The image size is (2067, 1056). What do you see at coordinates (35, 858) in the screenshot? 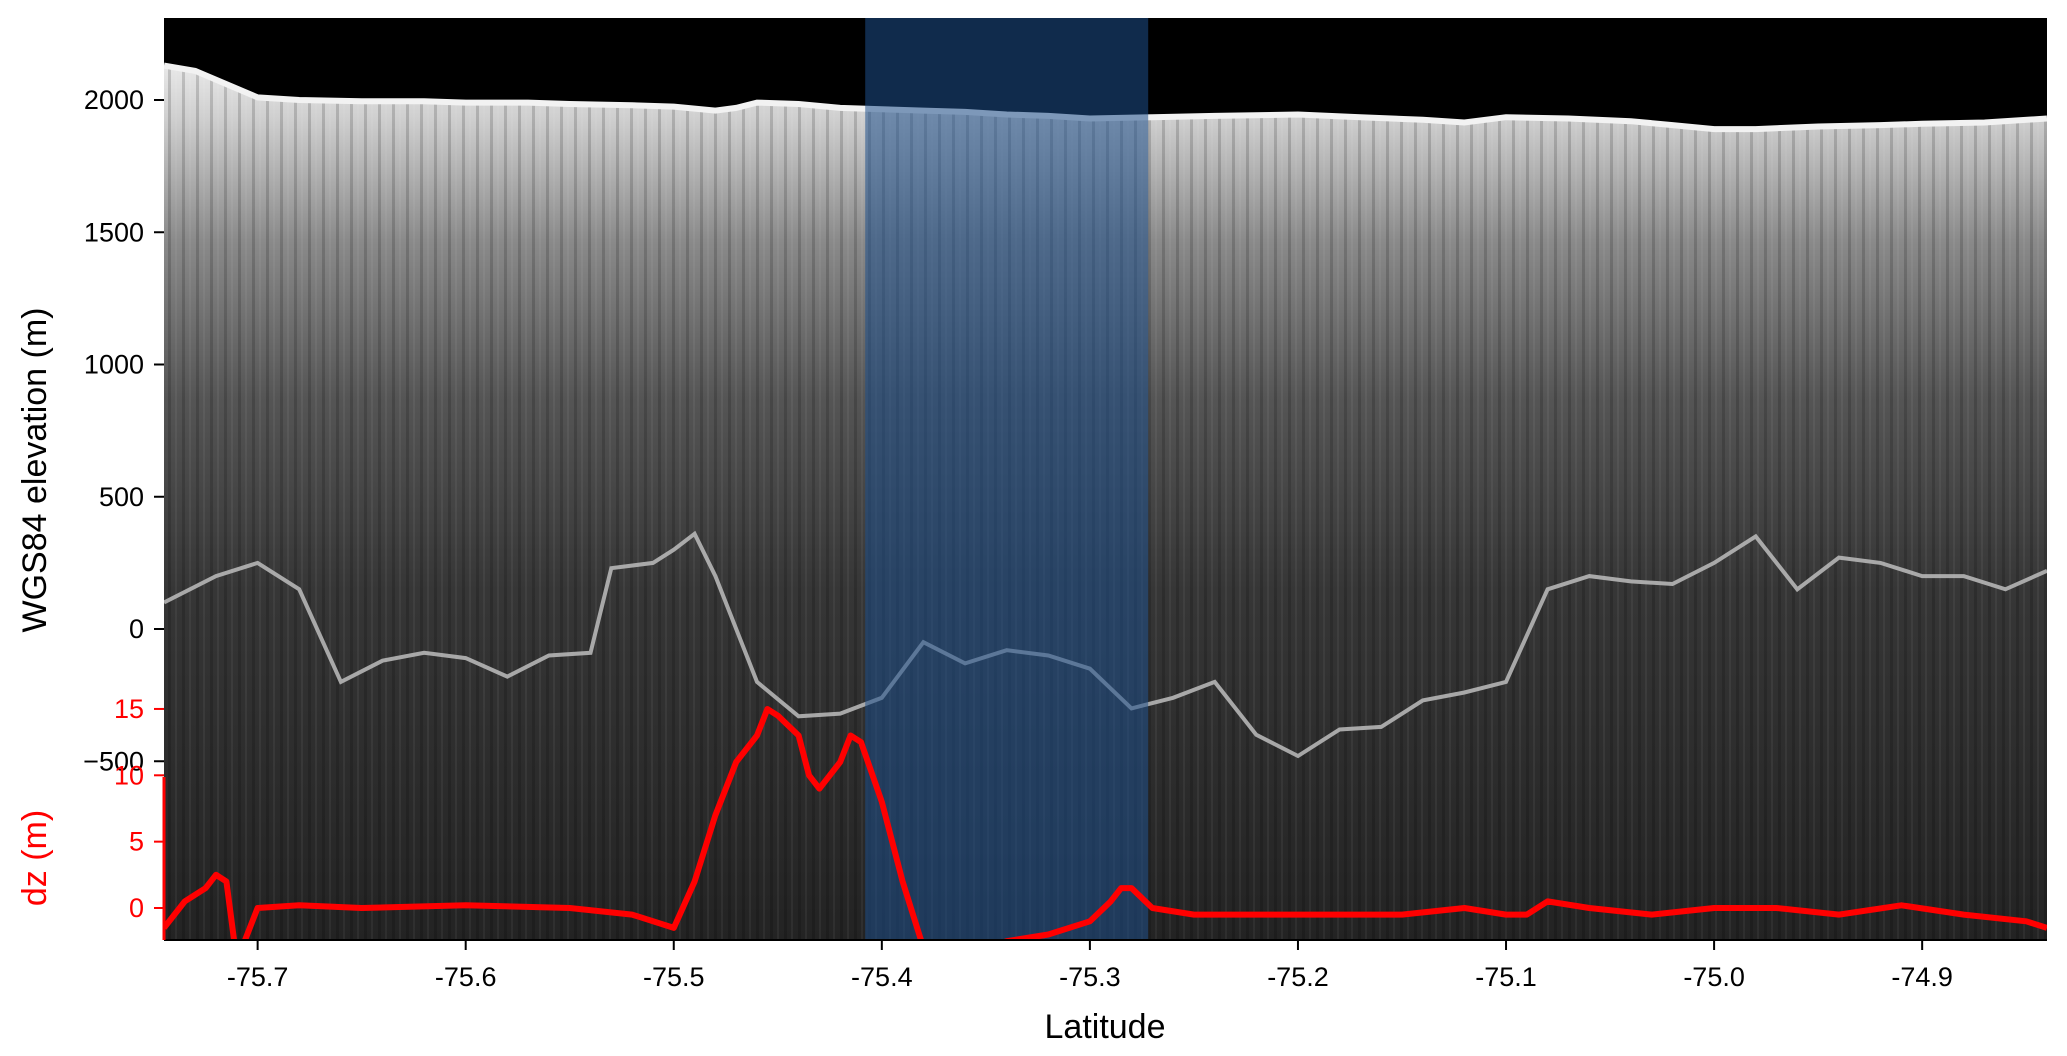
I see `dz-axis-title: dz (m)` at bounding box center [35, 858].